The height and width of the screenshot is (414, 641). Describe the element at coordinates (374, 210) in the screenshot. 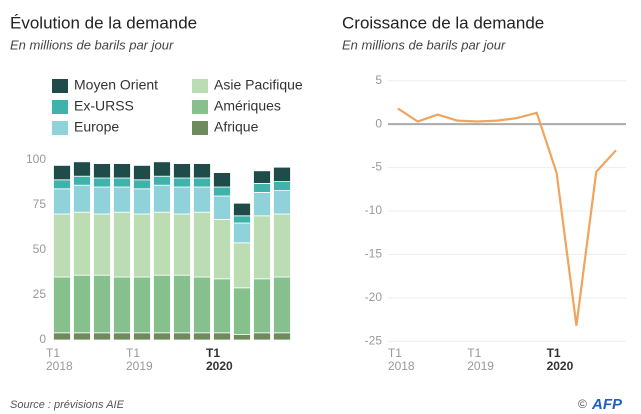

I see `y-tick-label: -10` at that location.